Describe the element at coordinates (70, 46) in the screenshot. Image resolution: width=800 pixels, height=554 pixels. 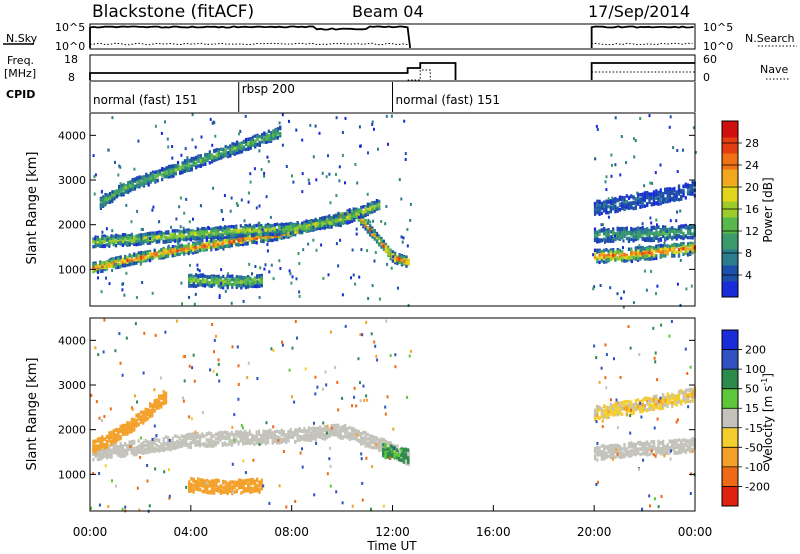
I see `nsky-tick-bottom: 10^0` at that location.